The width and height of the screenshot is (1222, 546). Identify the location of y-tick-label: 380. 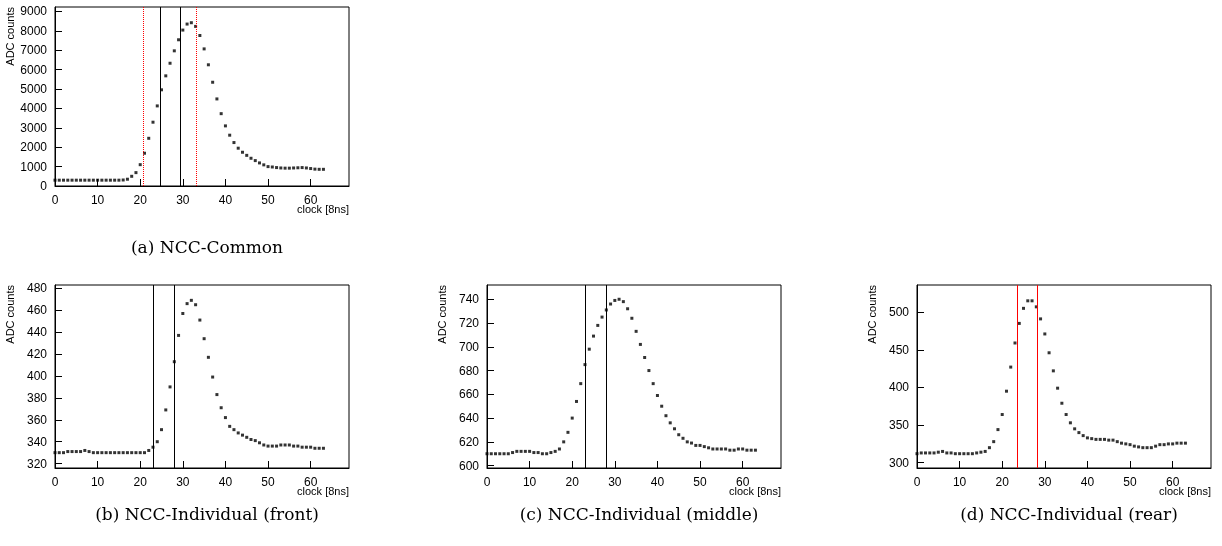
(37, 397).